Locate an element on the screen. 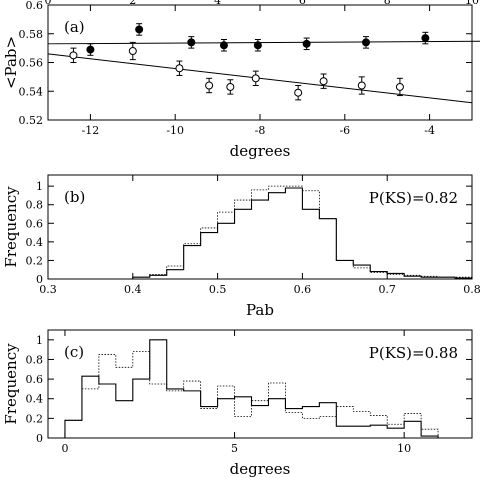  top-x-tick-label: 0 is located at coordinates (48, 3).